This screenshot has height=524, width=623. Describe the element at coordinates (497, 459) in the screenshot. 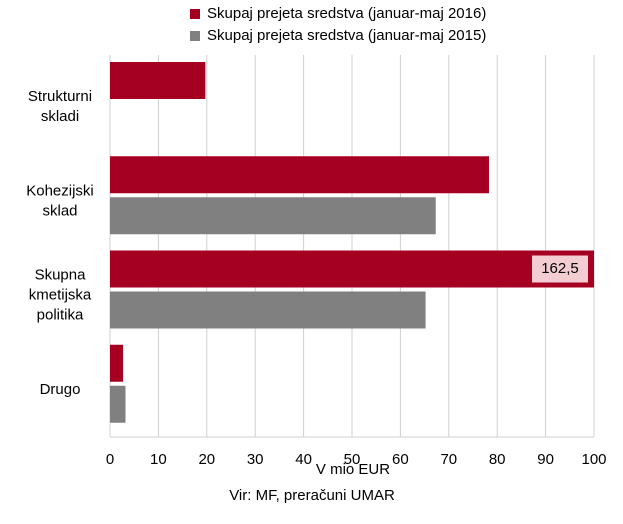

I see `x-tick-label: 80` at that location.